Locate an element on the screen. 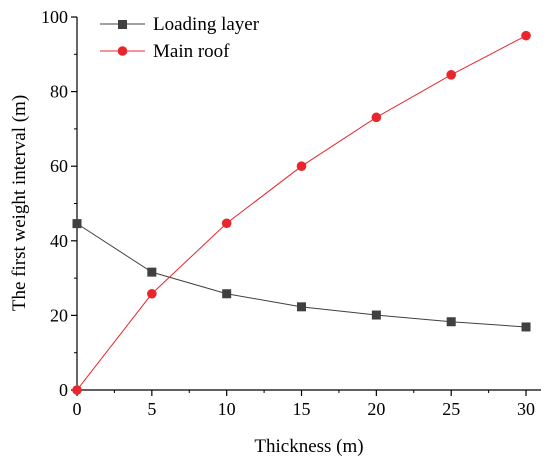 The height and width of the screenshot is (469, 550). legend-item-loading-layer: Loading layer is located at coordinates (180, 24).